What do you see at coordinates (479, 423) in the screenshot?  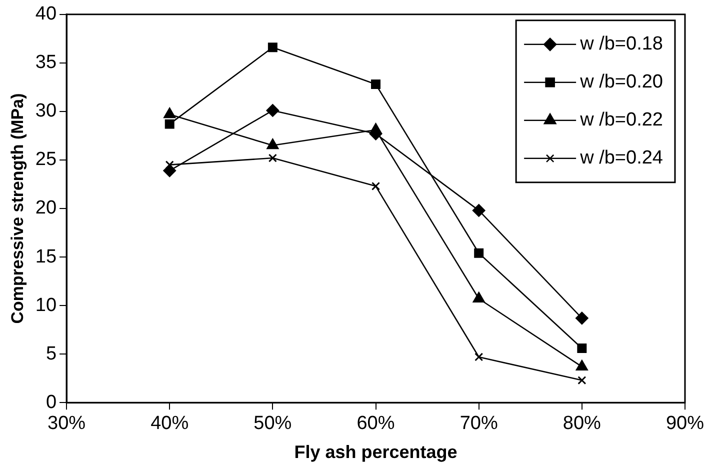 I see `x-tick-label: 70%` at bounding box center [479, 423].